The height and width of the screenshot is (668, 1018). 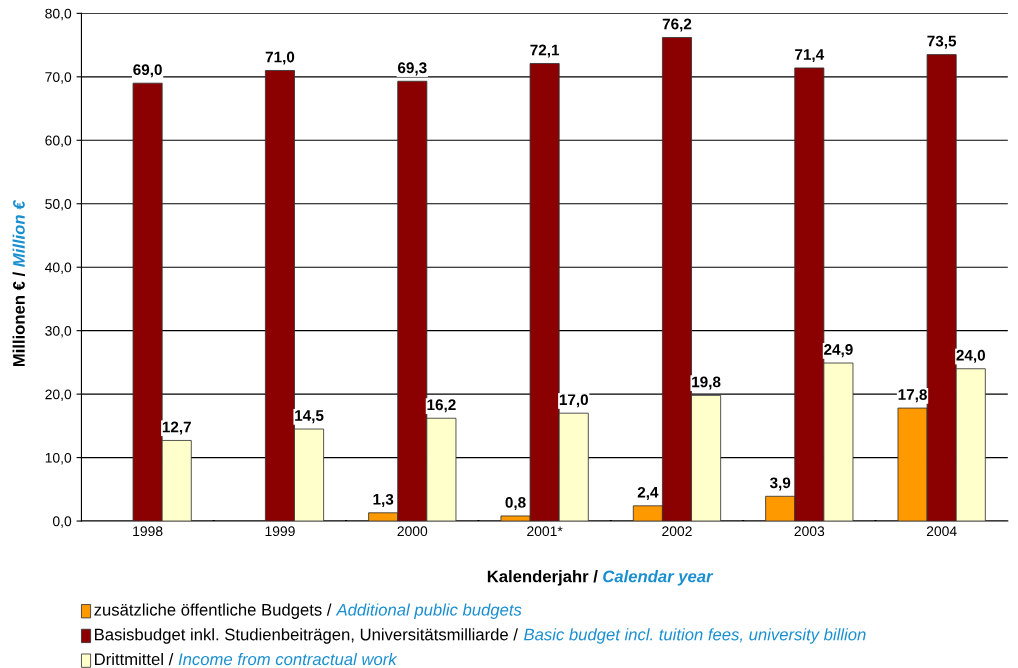 What do you see at coordinates (912, 396) in the screenshot?
I see `data-label: 17,8` at bounding box center [912, 396].